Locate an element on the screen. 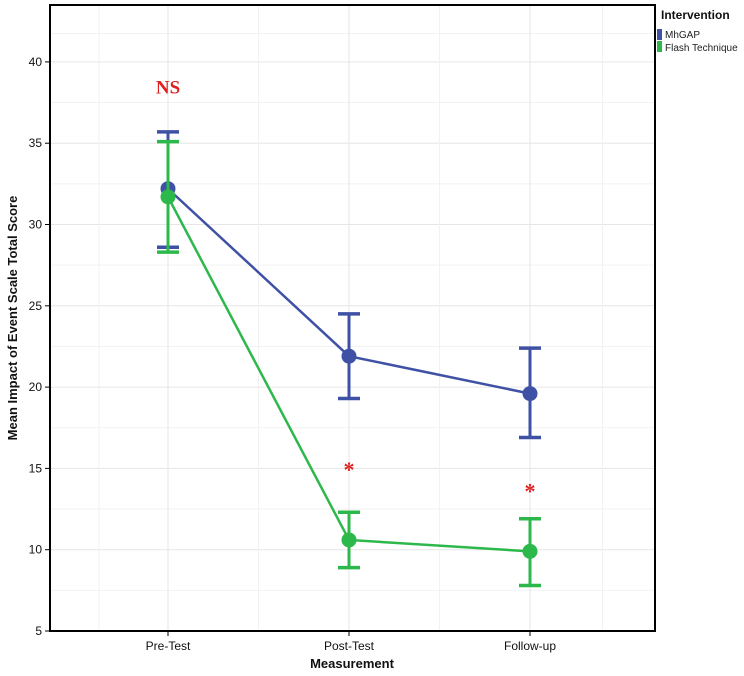 The width and height of the screenshot is (744, 676). legend-label-mhgap: MhGAP is located at coordinates (682, 35).